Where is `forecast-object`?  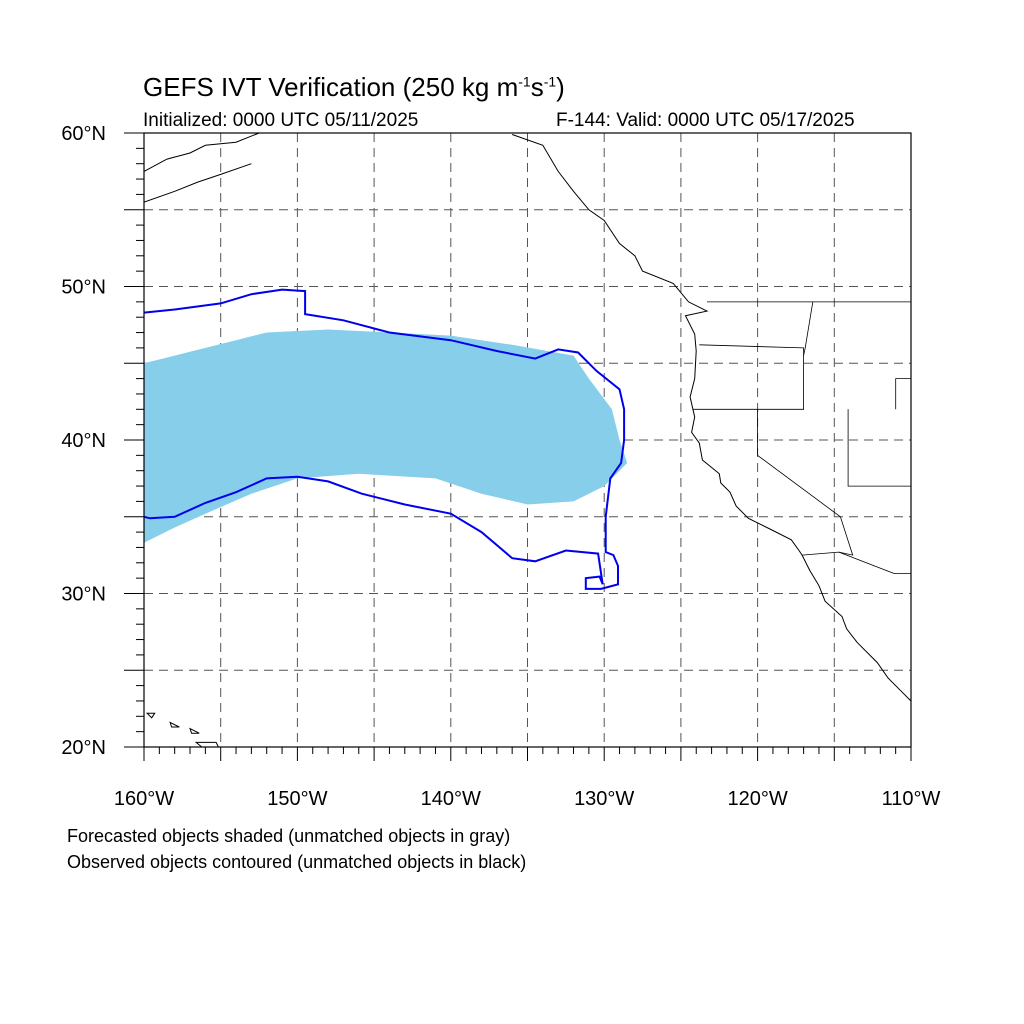
forecast-object is located at coordinates (386, 436).